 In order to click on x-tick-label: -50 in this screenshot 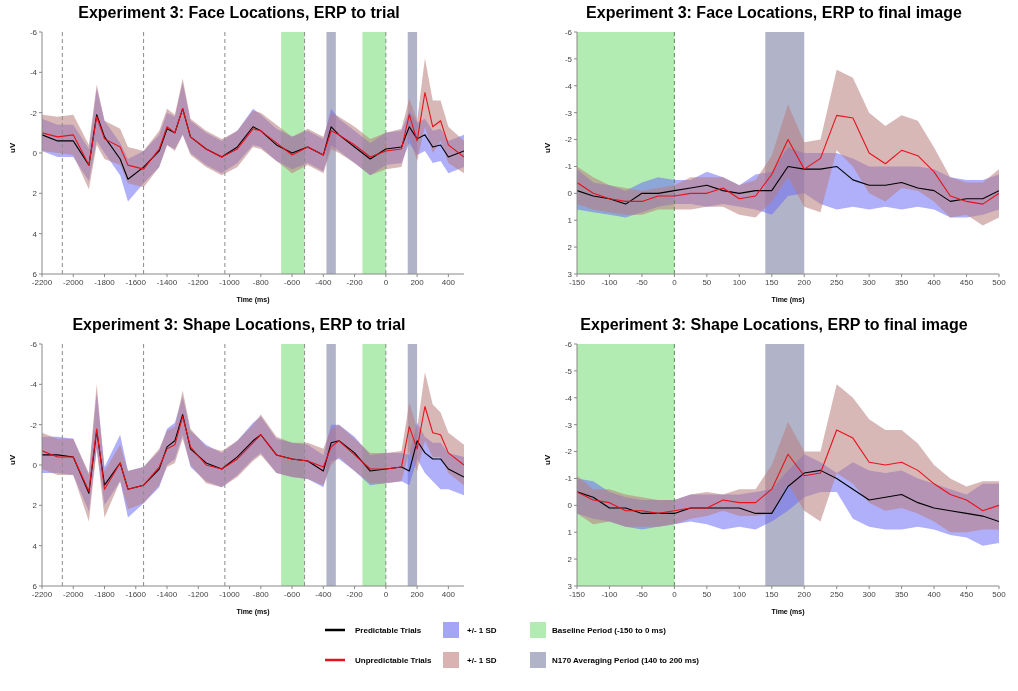, I will do `click(642, 594)`.